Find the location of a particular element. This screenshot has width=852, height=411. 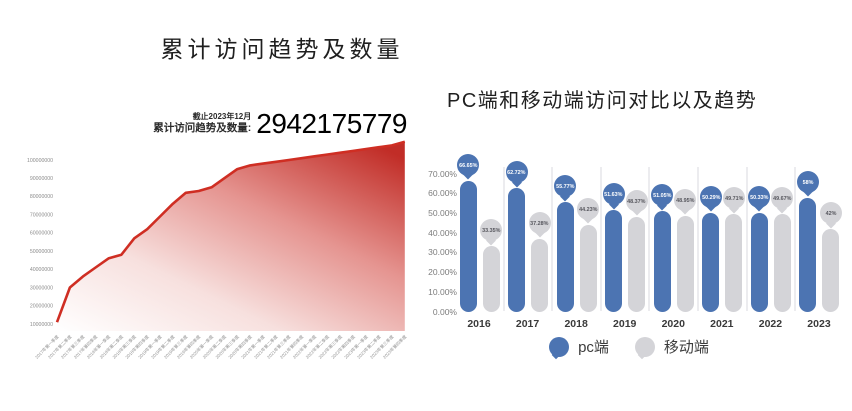

bar-pc-2019 is located at coordinates (614, 261).